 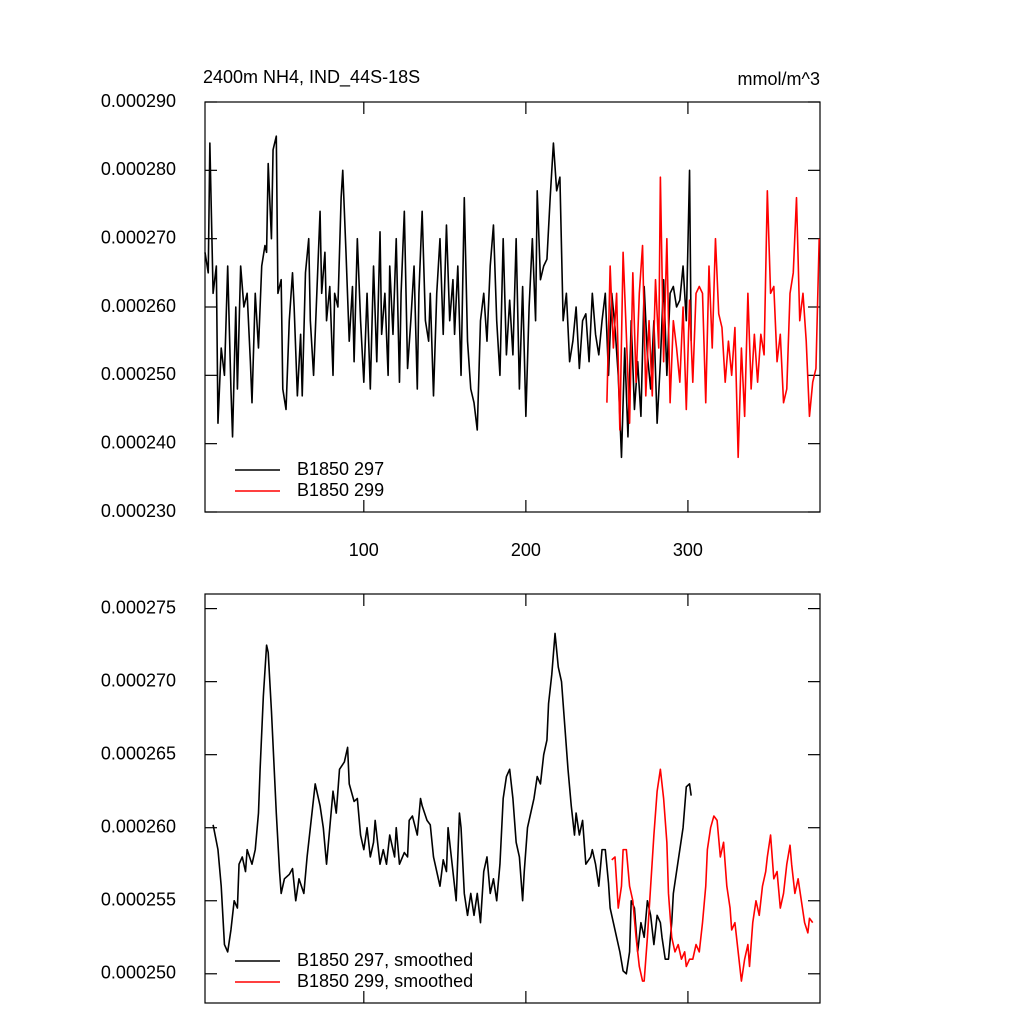 What do you see at coordinates (364, 550) in the screenshot?
I see `x-tick-label: 100` at bounding box center [364, 550].